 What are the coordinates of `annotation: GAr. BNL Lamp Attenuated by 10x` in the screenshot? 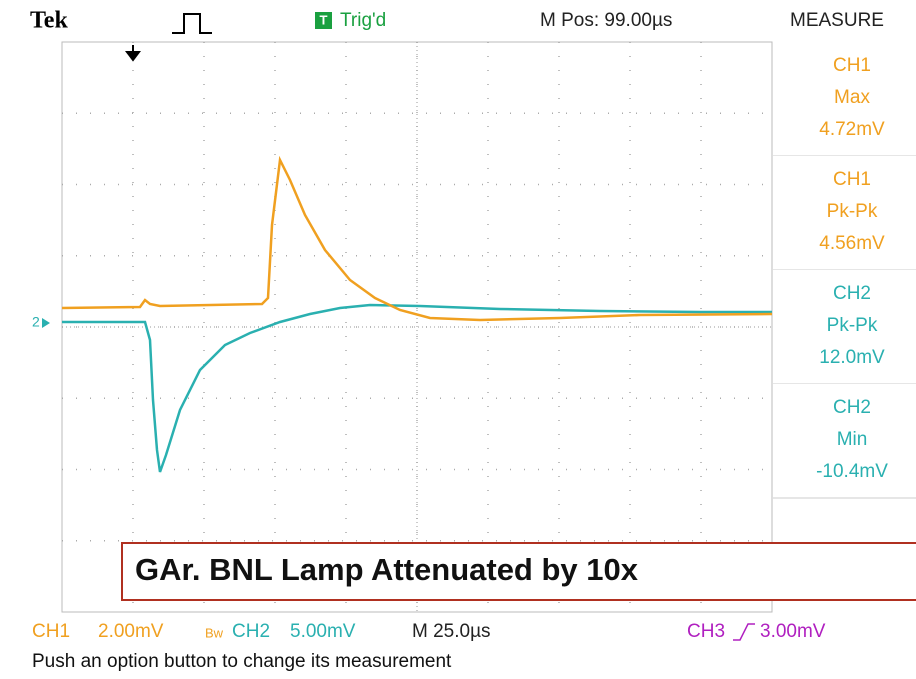 It's located at (387, 569).